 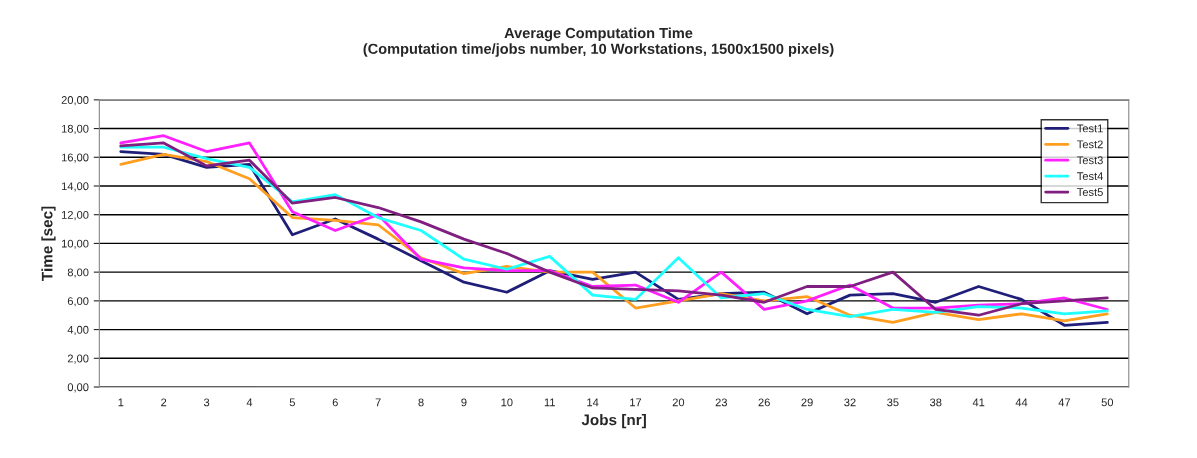 What do you see at coordinates (1064, 402) in the screenshot?
I see `x-tick-label: 47` at bounding box center [1064, 402].